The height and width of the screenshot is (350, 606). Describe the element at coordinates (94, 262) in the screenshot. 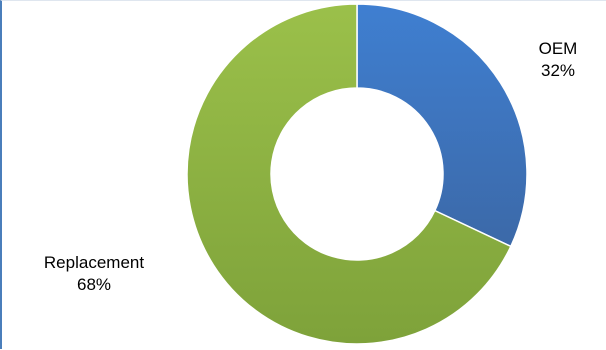

I see `data-label-replacement-category: Replacement` at that location.